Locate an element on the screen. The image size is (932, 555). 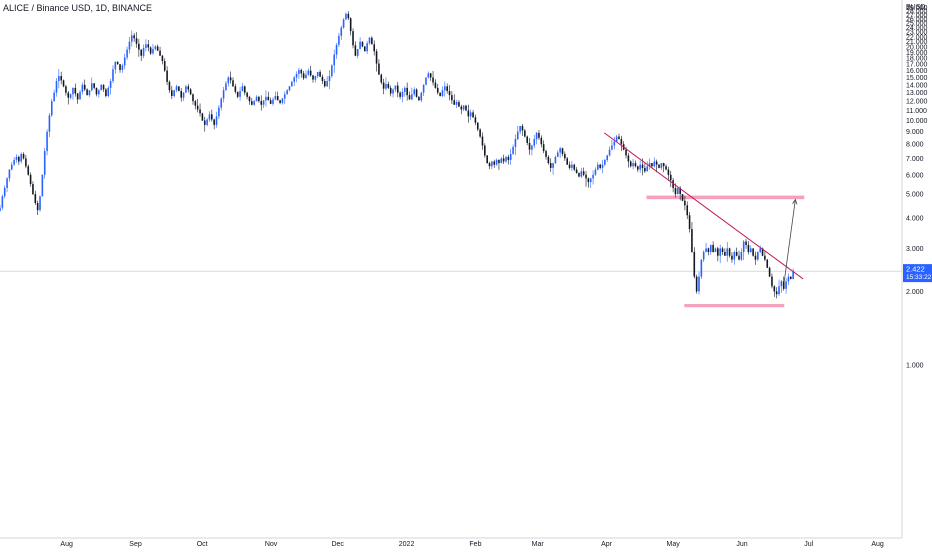
time-tick-label: Aug is located at coordinates (877, 544).